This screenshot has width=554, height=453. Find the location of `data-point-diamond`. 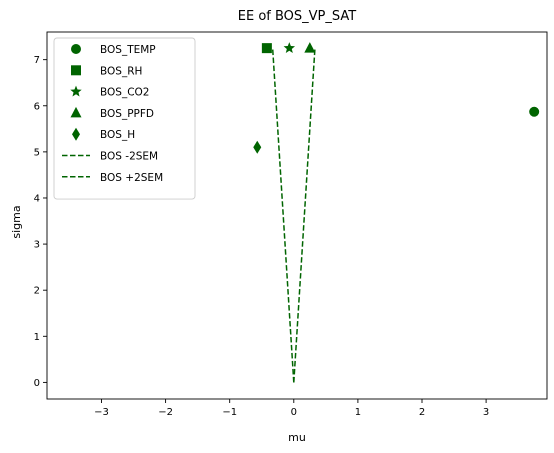

data-point-diamond is located at coordinates (257, 147).